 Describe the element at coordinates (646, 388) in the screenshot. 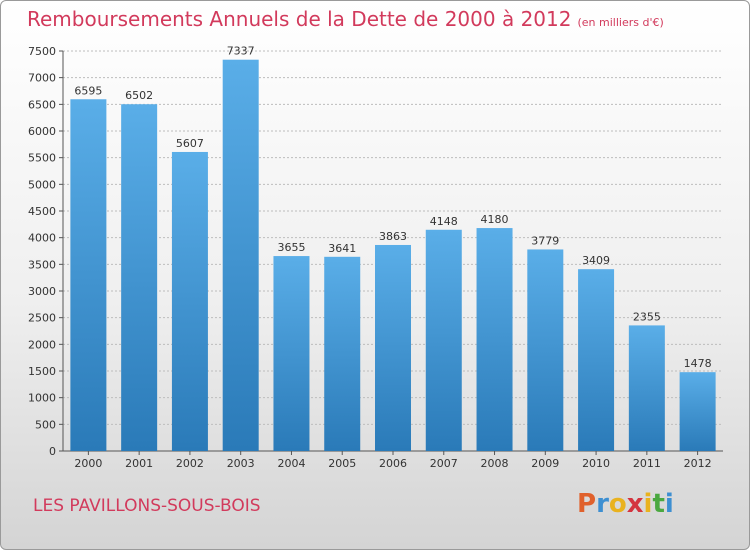

I see `bar-2011` at that location.